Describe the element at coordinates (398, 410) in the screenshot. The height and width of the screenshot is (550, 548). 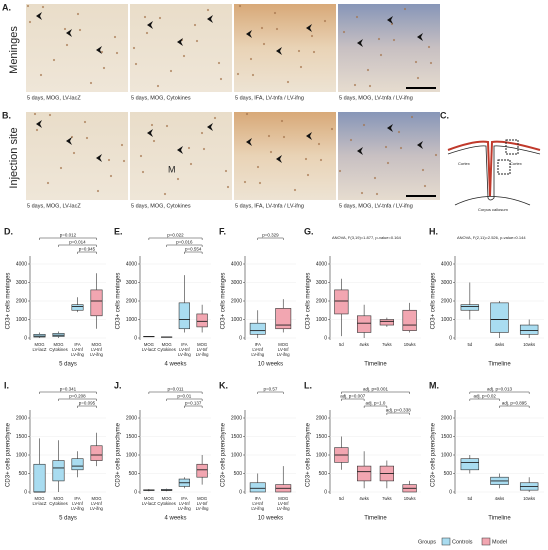
I see `p-value: adj. p=0.338` at that location.